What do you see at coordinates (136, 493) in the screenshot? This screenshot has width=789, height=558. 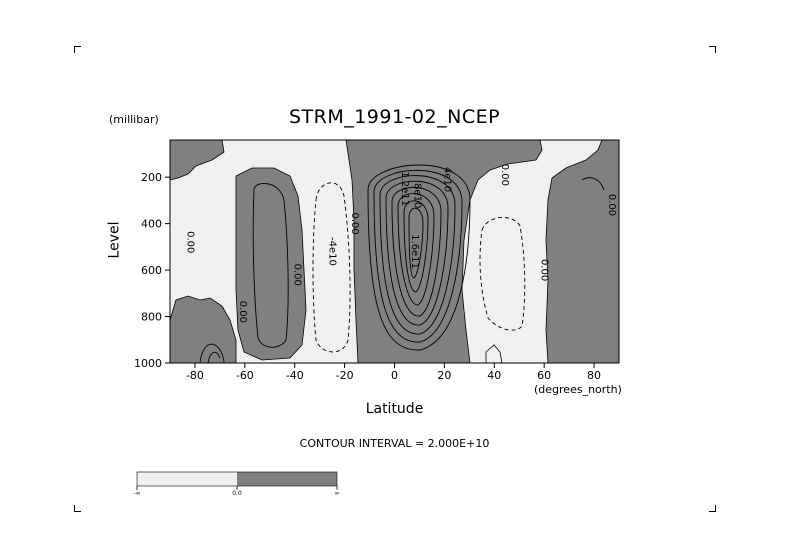 I see `colorbar-label: -∞` at bounding box center [136, 493].